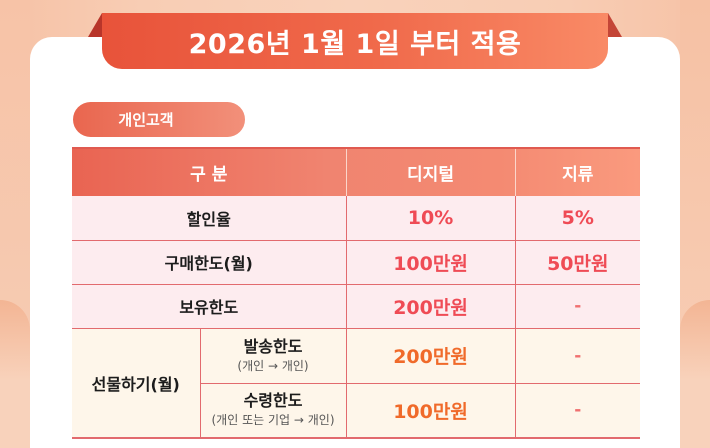 The width and height of the screenshot is (710, 448). I want to click on effective-date-banner: 2026년 1월 1일 부터 적용, so click(355, 41).